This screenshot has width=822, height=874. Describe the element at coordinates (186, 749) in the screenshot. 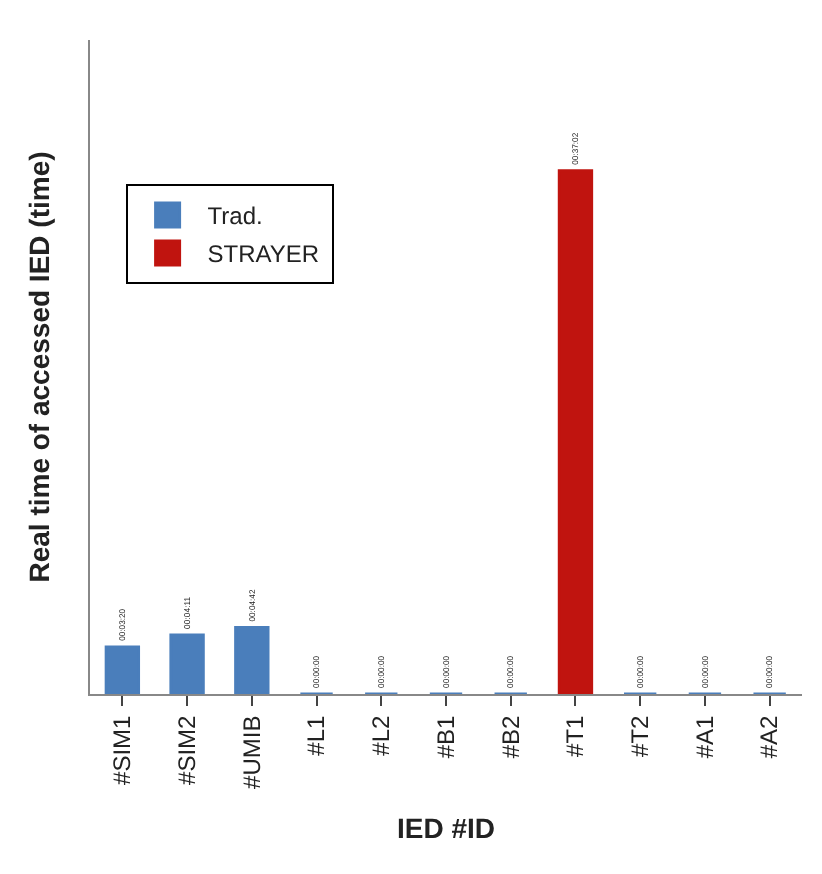

I see `x-tick-label: #SIM2` at that location.